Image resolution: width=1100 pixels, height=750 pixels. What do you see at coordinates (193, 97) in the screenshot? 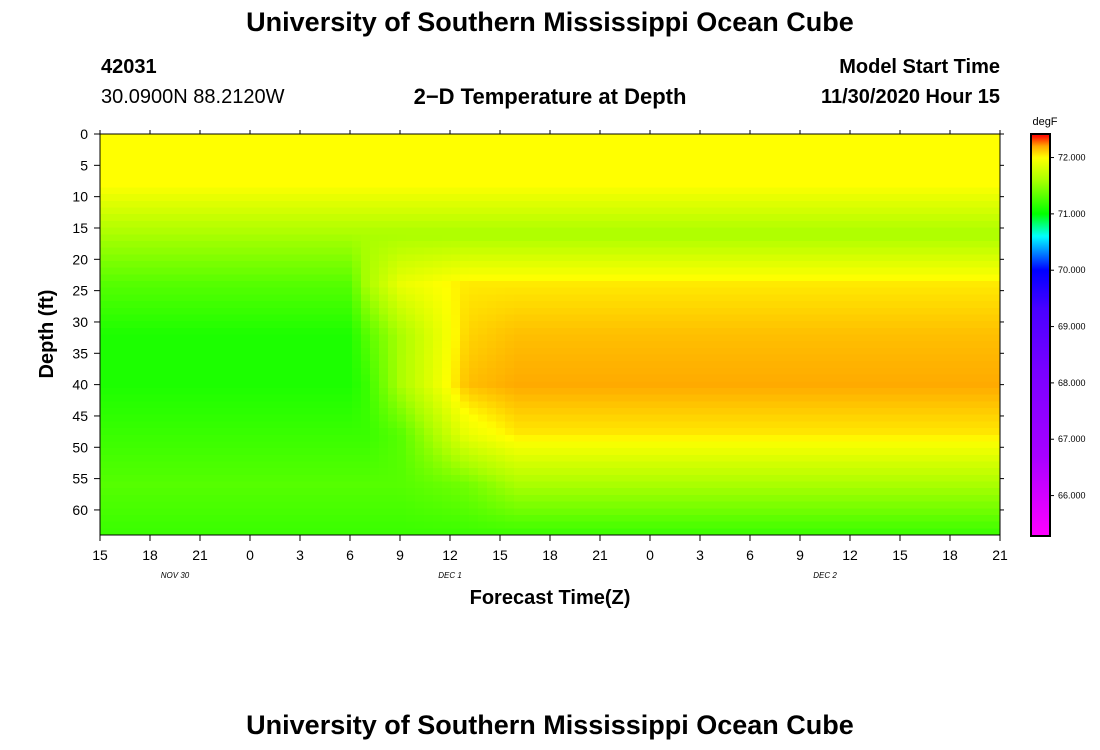
I see `station-coordinates: 30.0900N 88.2120W` at bounding box center [193, 97].